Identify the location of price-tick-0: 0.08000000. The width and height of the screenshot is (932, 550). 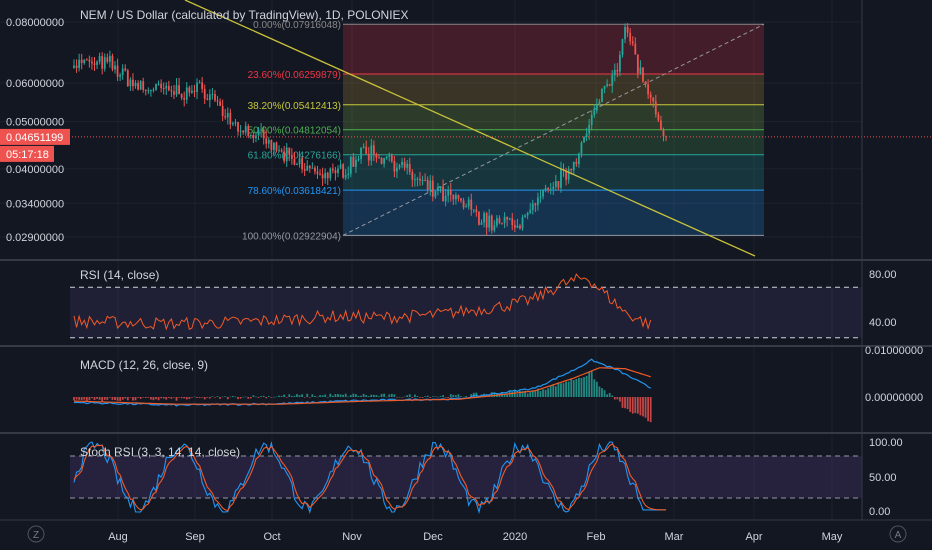
(35, 23).